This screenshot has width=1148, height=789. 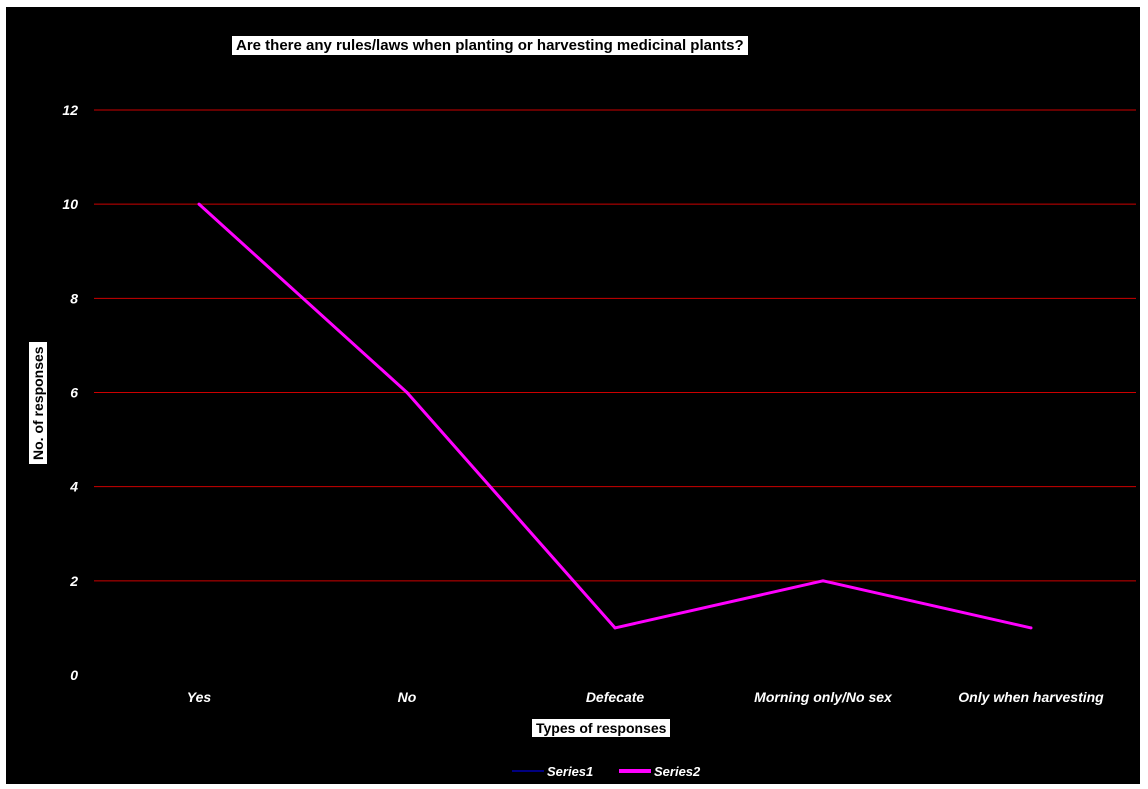 I want to click on x-tick-label: No, so click(x=407, y=697).